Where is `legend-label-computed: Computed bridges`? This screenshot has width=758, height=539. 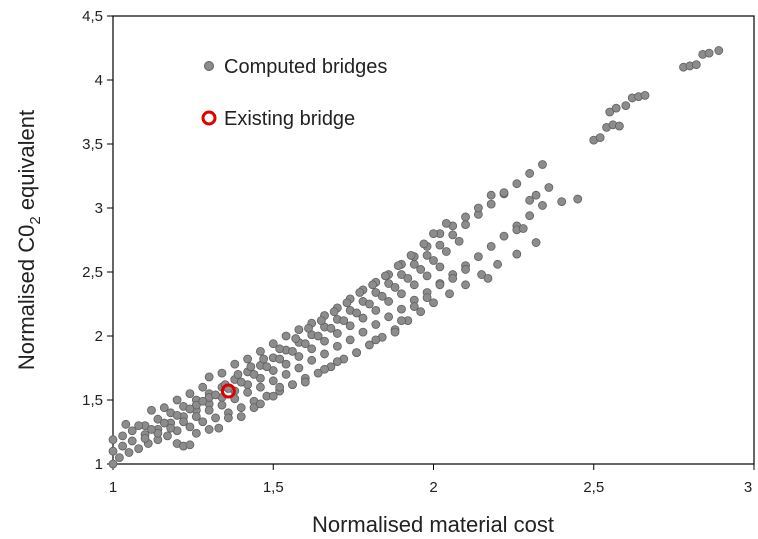 legend-label-computed: Computed bridges is located at coordinates (305, 67).